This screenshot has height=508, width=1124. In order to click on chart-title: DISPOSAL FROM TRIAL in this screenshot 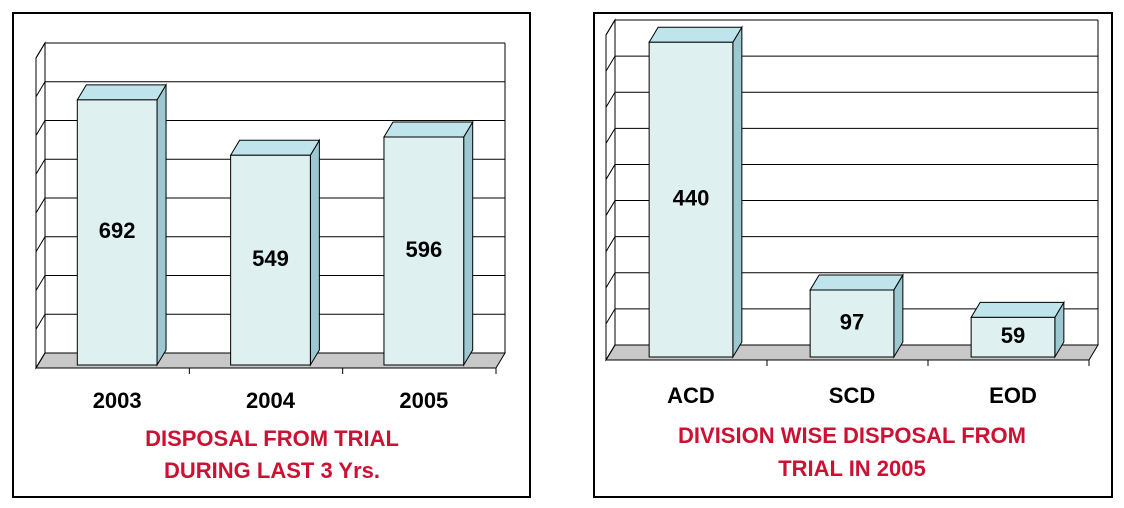, I will do `click(272, 438)`.